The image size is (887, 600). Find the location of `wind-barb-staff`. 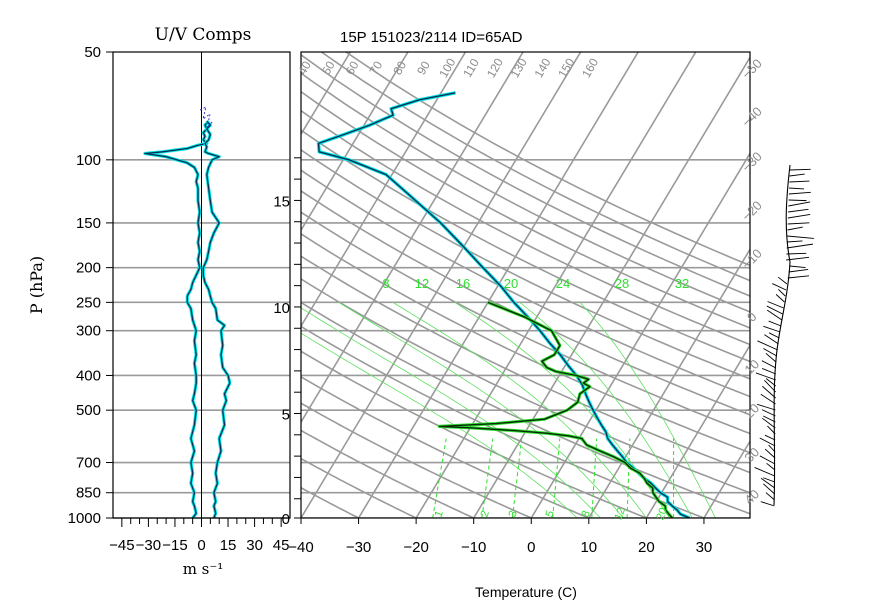

wind-barb-staff is located at coordinates (782, 335).